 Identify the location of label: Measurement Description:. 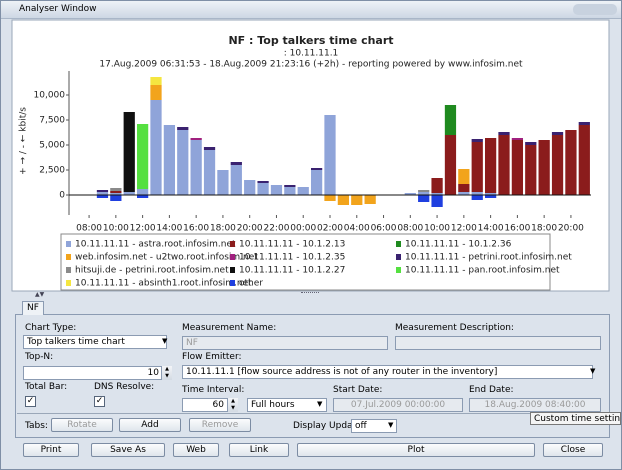
(454, 328).